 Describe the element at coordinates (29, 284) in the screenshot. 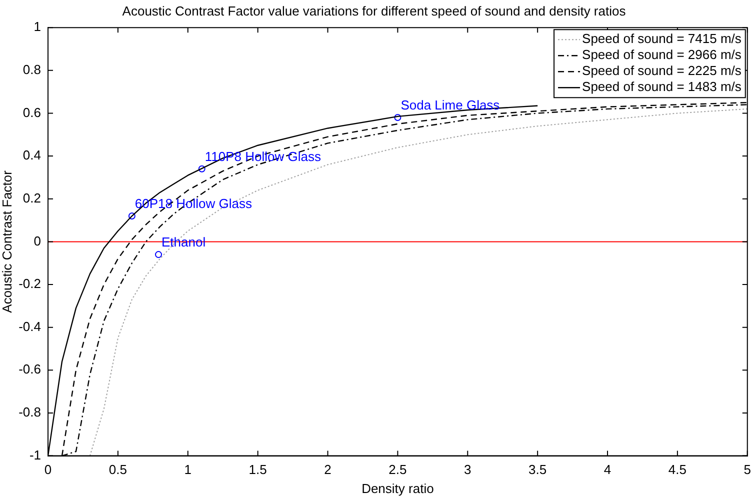

I see `y-tick-label: -0.2` at that location.